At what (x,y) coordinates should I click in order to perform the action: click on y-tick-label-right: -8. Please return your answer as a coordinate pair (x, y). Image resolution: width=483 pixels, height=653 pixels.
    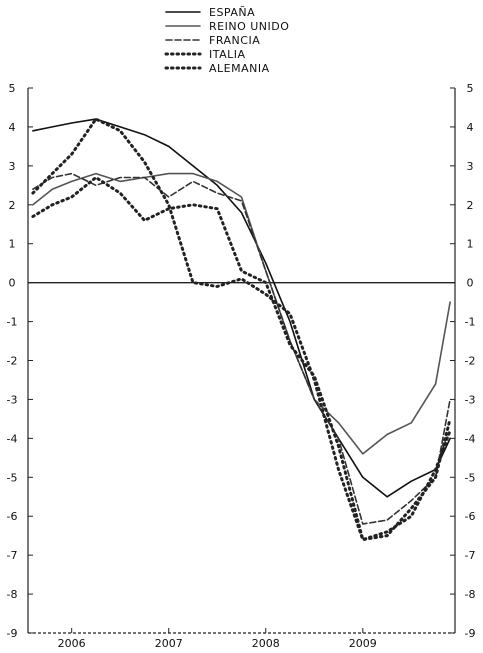
    Looking at the image, I should click on (470, 594).